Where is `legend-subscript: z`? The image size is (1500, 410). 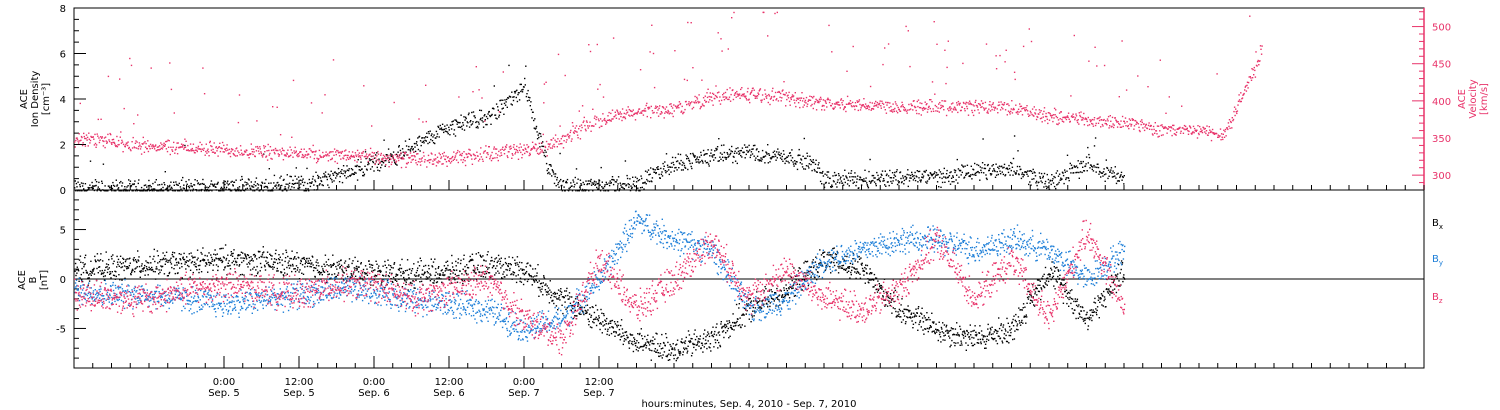 legend-subscript: z is located at coordinates (1441, 301).